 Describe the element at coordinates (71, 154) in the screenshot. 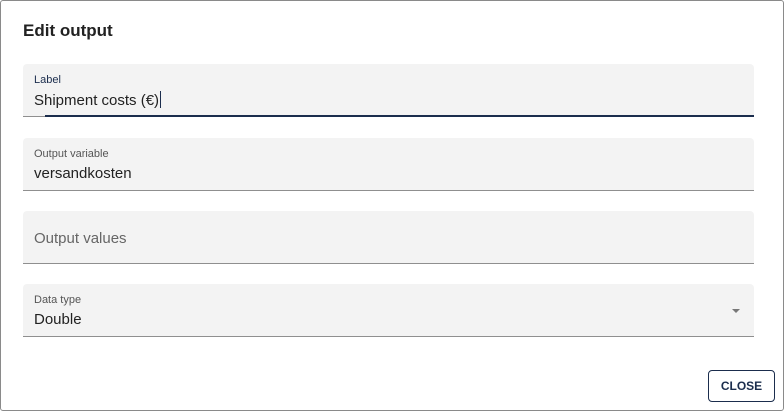

I see `output-variable-label: Output variable` at that location.